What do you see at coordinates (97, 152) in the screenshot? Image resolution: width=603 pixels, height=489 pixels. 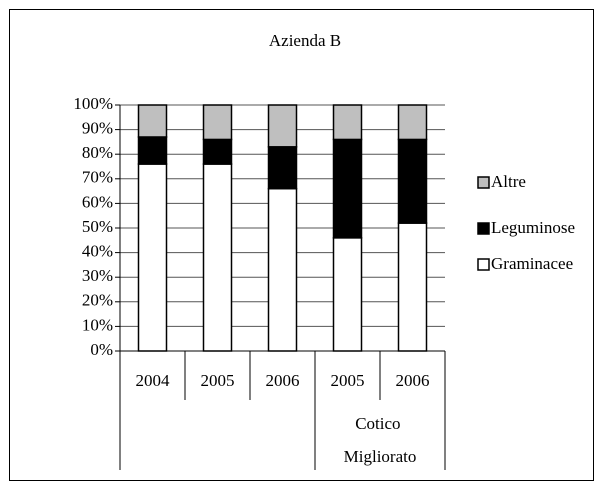 I see `y-tick-label: 80%` at bounding box center [97, 152].